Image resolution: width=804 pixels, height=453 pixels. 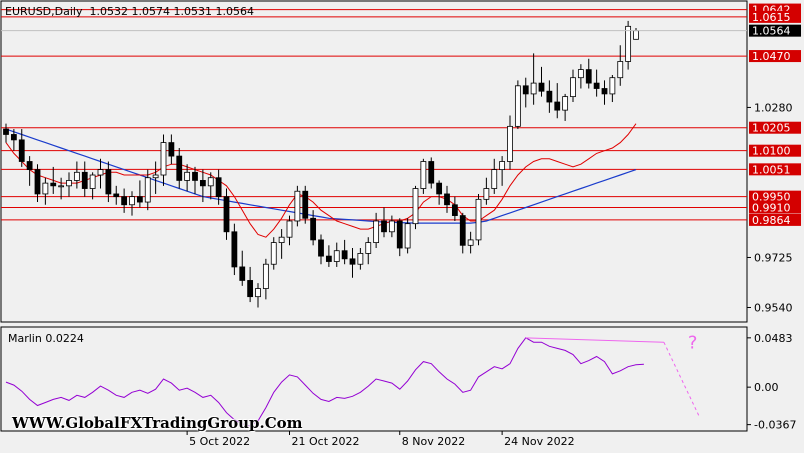 I want to click on time-tick-label: 21 Oct 2022, so click(x=326, y=441).